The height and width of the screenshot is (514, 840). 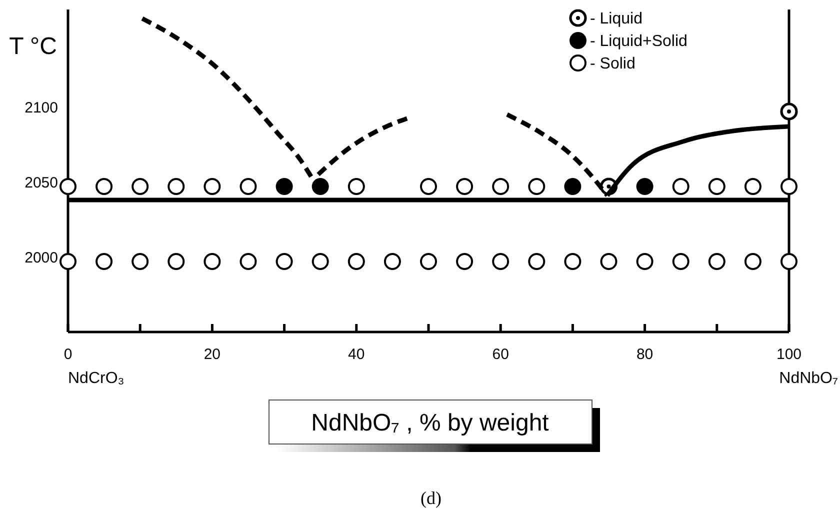 What do you see at coordinates (789, 354) in the screenshot?
I see `x-tick-label: 100` at bounding box center [789, 354].